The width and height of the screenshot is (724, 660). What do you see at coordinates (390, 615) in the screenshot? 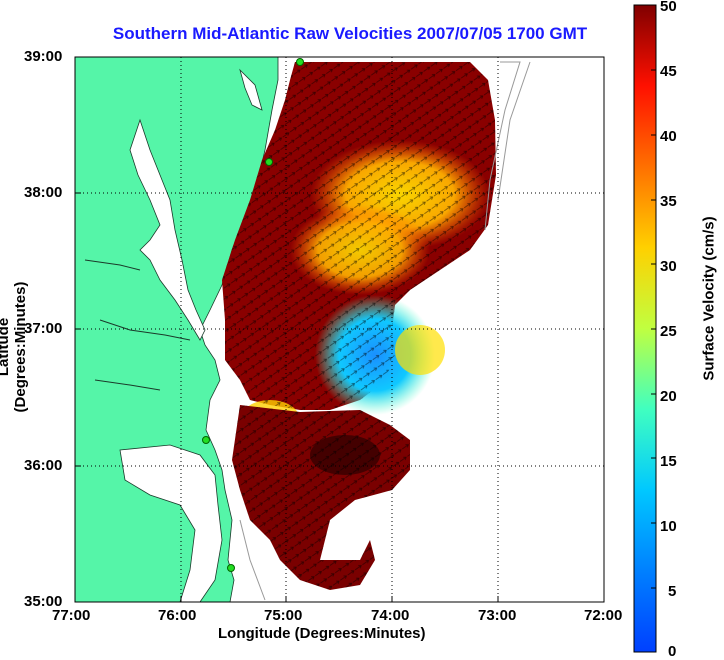
I see `x-tick-label: 74:00` at bounding box center [390, 615].